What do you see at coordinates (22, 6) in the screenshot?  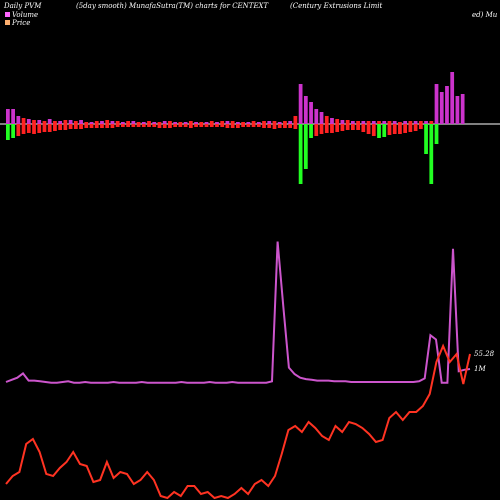 I see `header-left: Daily PVM` at bounding box center [22, 6].